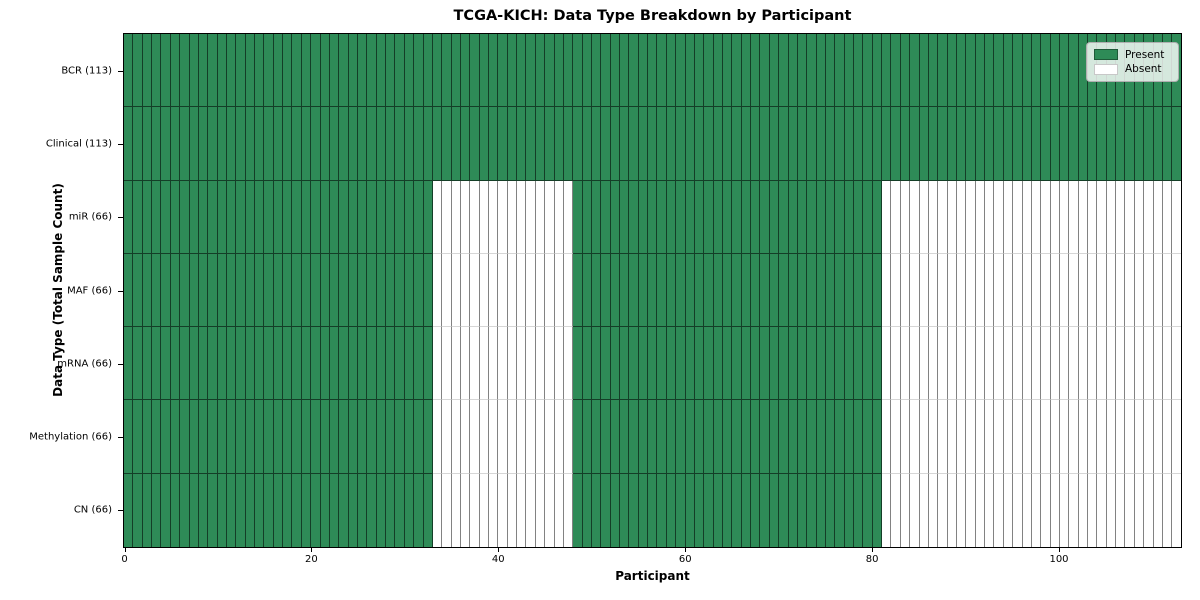 The height and width of the screenshot is (600, 1200). What do you see at coordinates (652, 290) in the screenshot?
I see `row-MAF` at bounding box center [652, 290].